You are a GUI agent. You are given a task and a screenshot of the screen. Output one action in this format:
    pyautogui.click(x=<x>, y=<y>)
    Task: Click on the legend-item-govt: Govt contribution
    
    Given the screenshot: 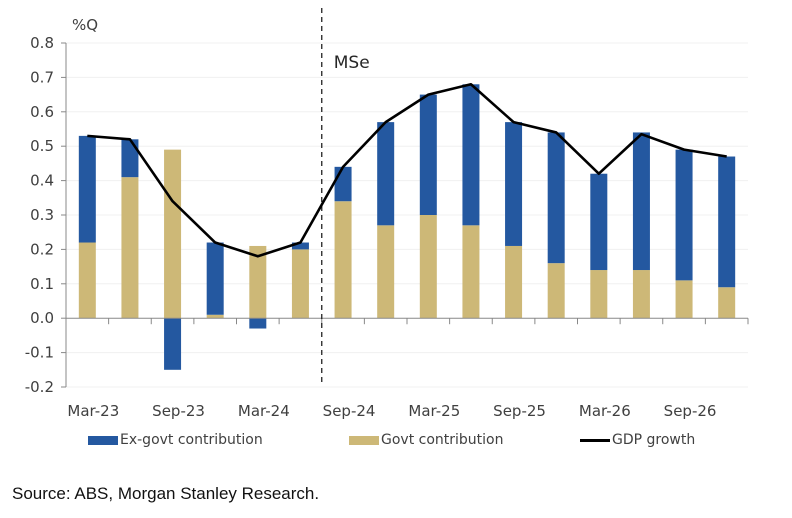 What is the action you would take?
    pyautogui.click(x=426, y=440)
    